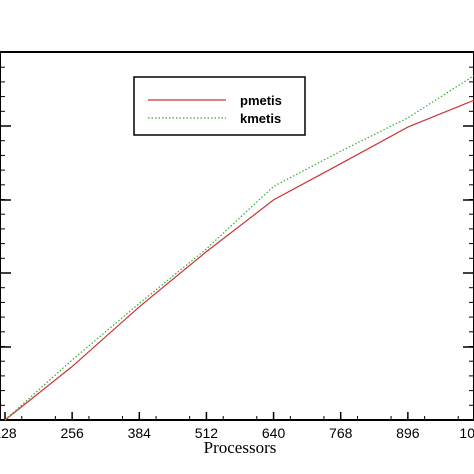  I want to click on x-tick-label: 256, so click(72, 433).